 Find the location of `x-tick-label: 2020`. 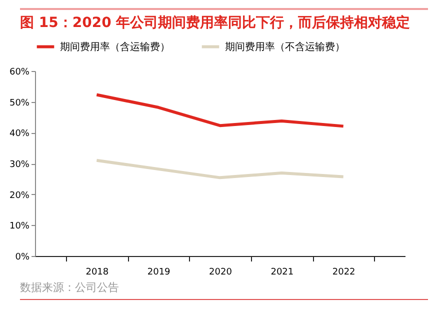

x-tick-label: 2020 is located at coordinates (220, 273).